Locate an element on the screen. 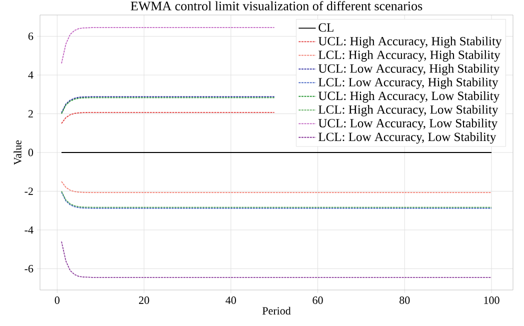  x-tick-label: 0 is located at coordinates (57, 300).